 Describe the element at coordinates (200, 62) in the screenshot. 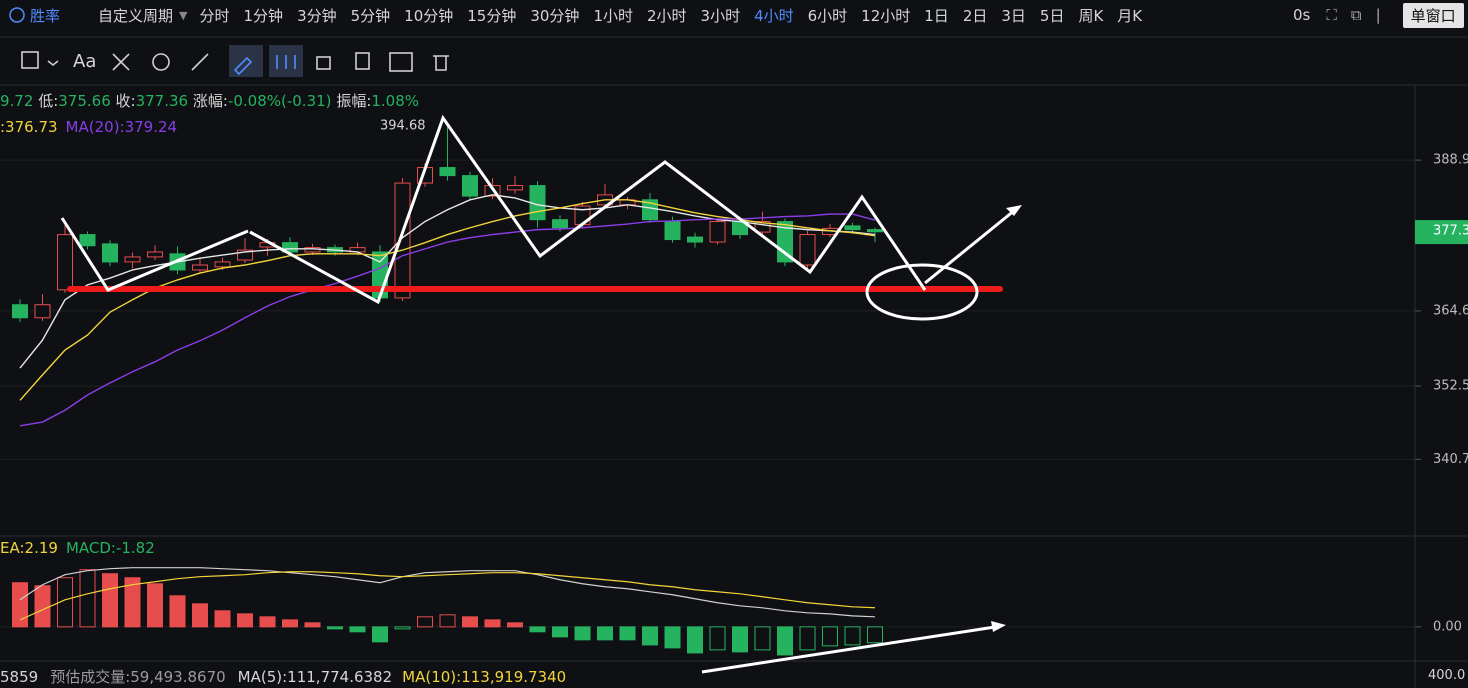

I see `ruler-tool` at that location.